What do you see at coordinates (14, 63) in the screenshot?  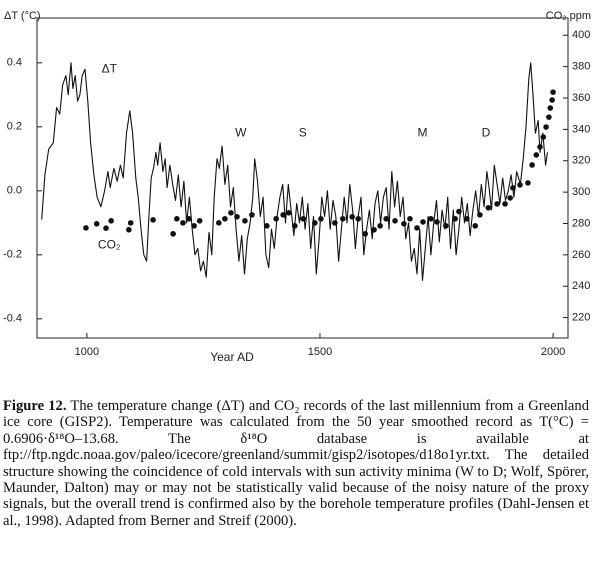 I see `y-tick-label: 0.4` at bounding box center [14, 63].